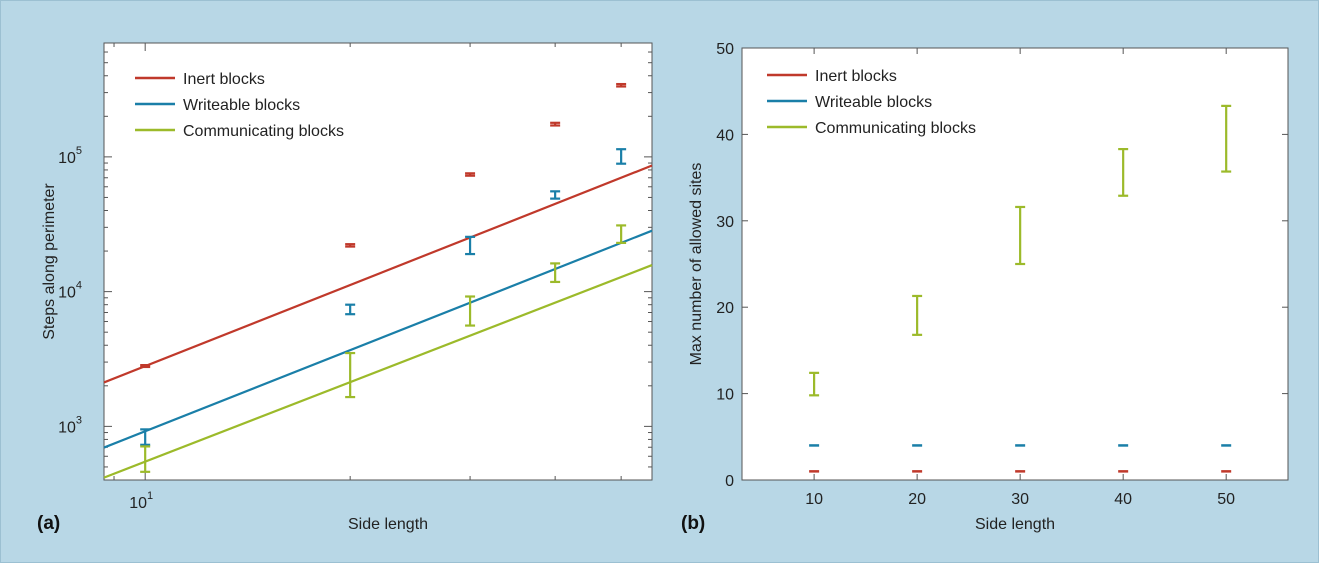  Describe the element at coordinates (725, 222) in the screenshot. I see `y-tick-label-b: 30` at that location.